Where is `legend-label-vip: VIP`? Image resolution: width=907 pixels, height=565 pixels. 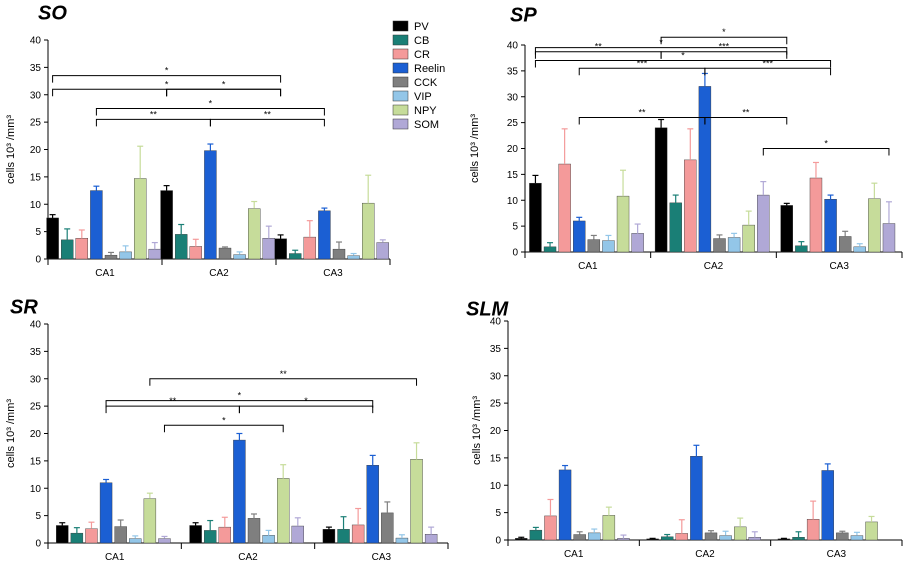
legend-label-vip: VIP is located at coordinates (423, 97).